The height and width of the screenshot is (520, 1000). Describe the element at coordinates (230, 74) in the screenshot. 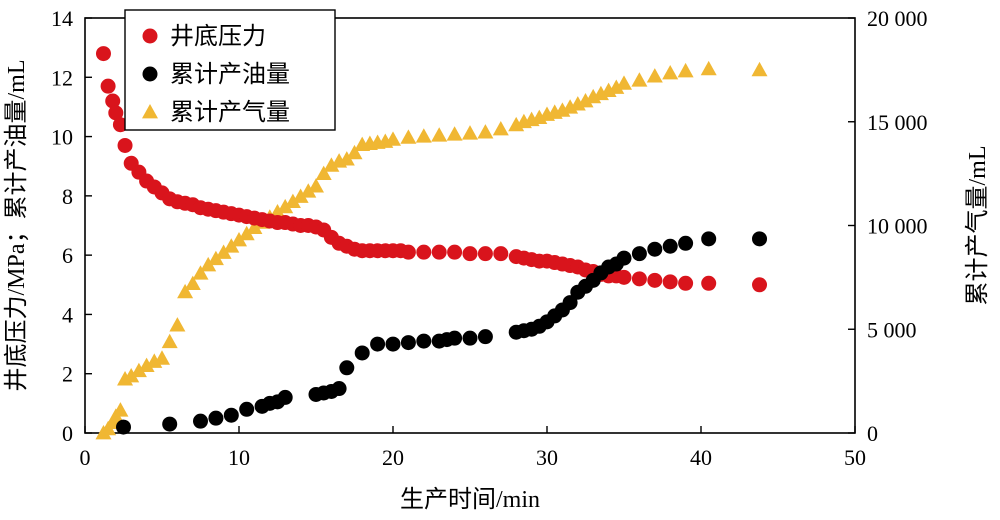

I see `legend-label: 累计产油量` at that location.